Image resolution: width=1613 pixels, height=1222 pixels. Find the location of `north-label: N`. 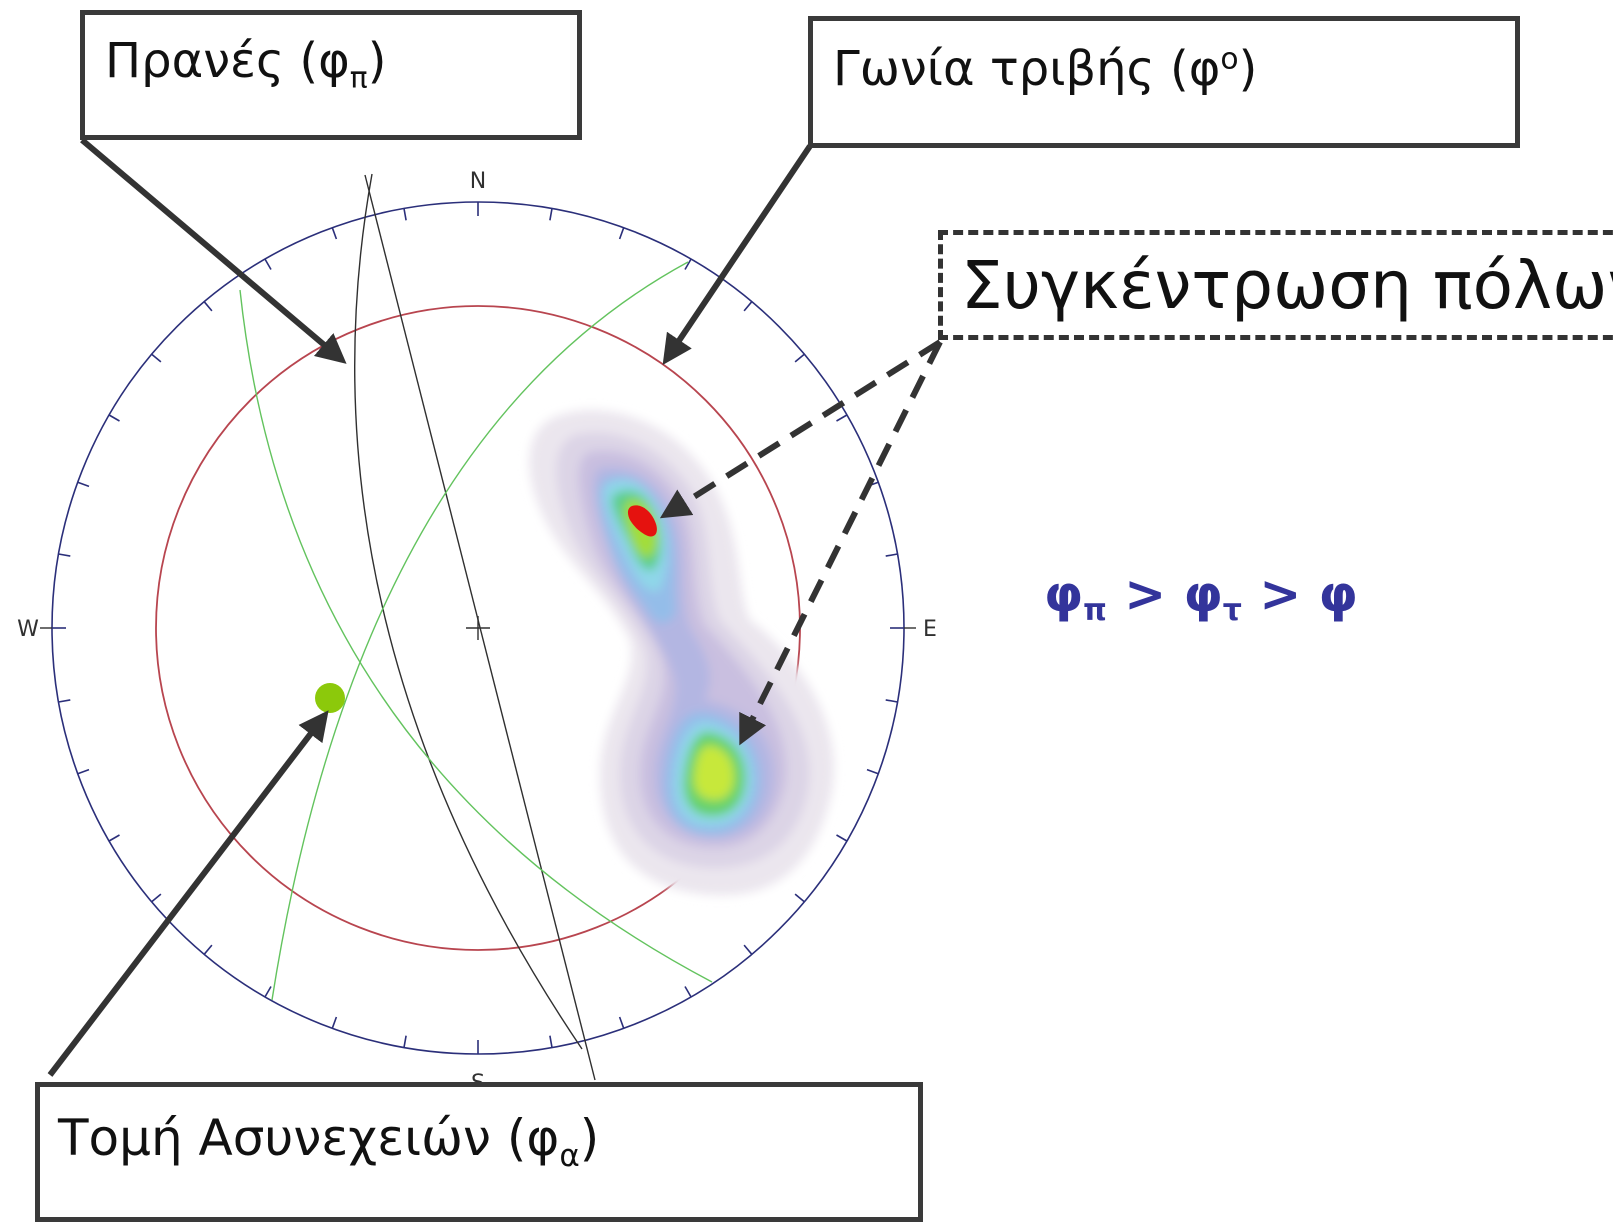

north-label: N is located at coordinates (478, 181).